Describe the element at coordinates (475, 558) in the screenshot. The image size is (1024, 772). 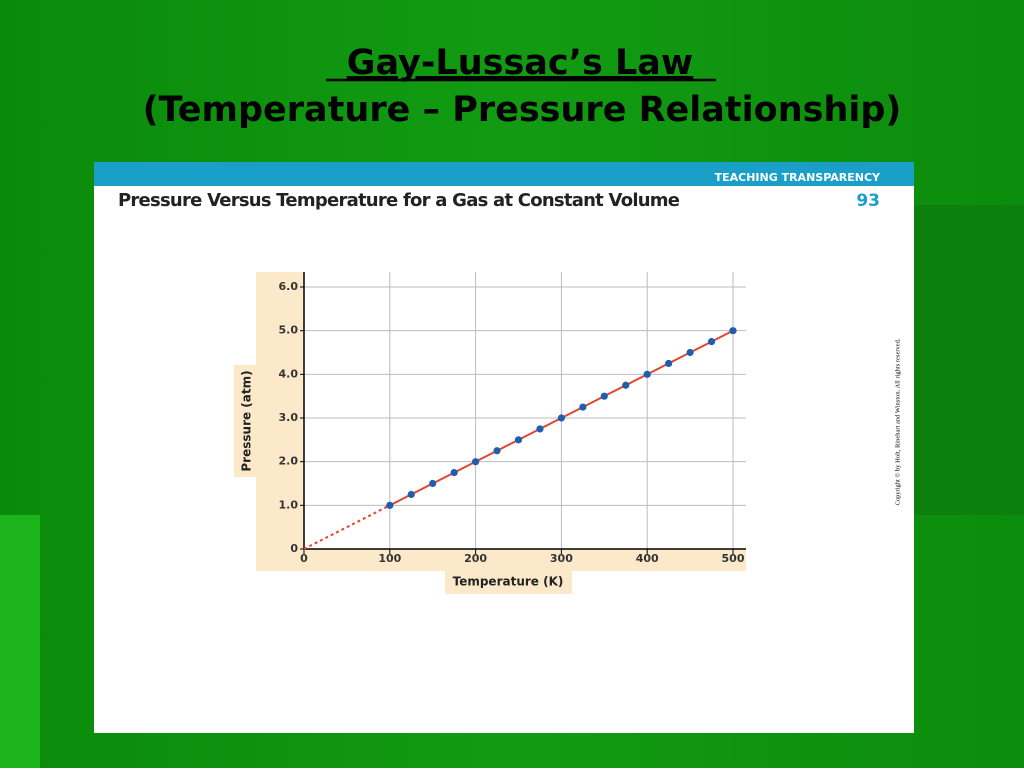
I see `x-tick-label: 200` at that location.